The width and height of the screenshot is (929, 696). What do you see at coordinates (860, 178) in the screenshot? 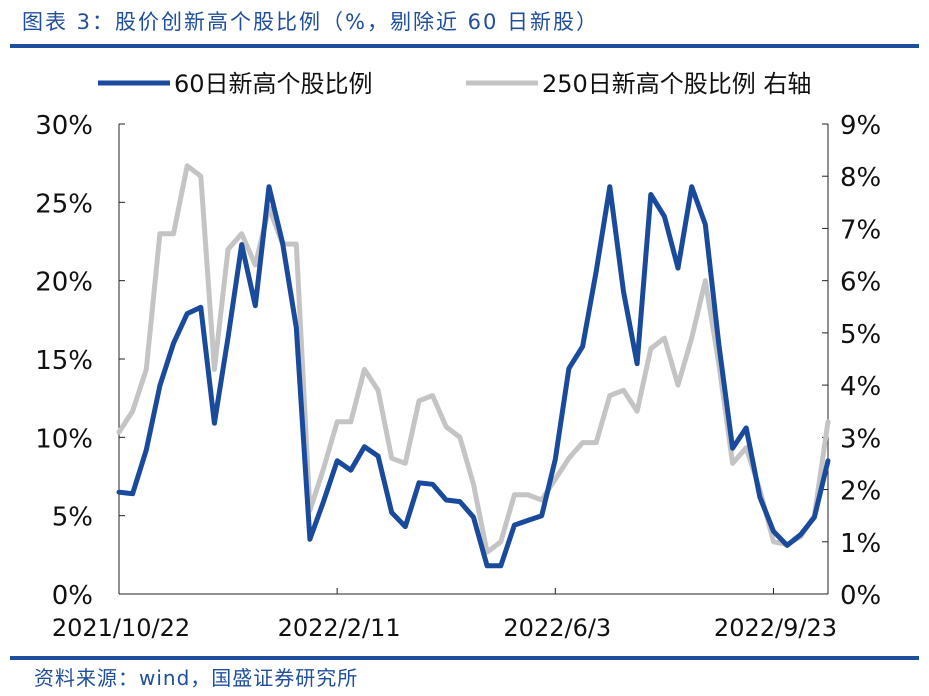
I see `right-tick-label: 8%` at bounding box center [860, 178].